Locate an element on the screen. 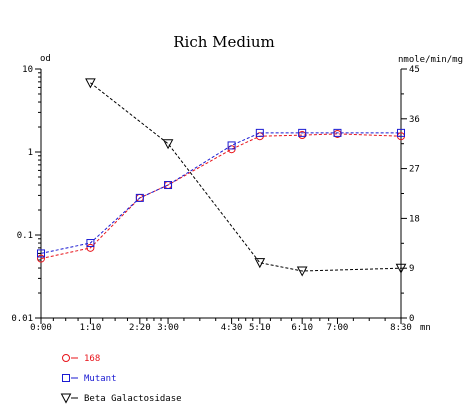 Image resolution: width=472 pixels, height=405 pixels. x-tick-label: 2:20 is located at coordinates (140, 328).